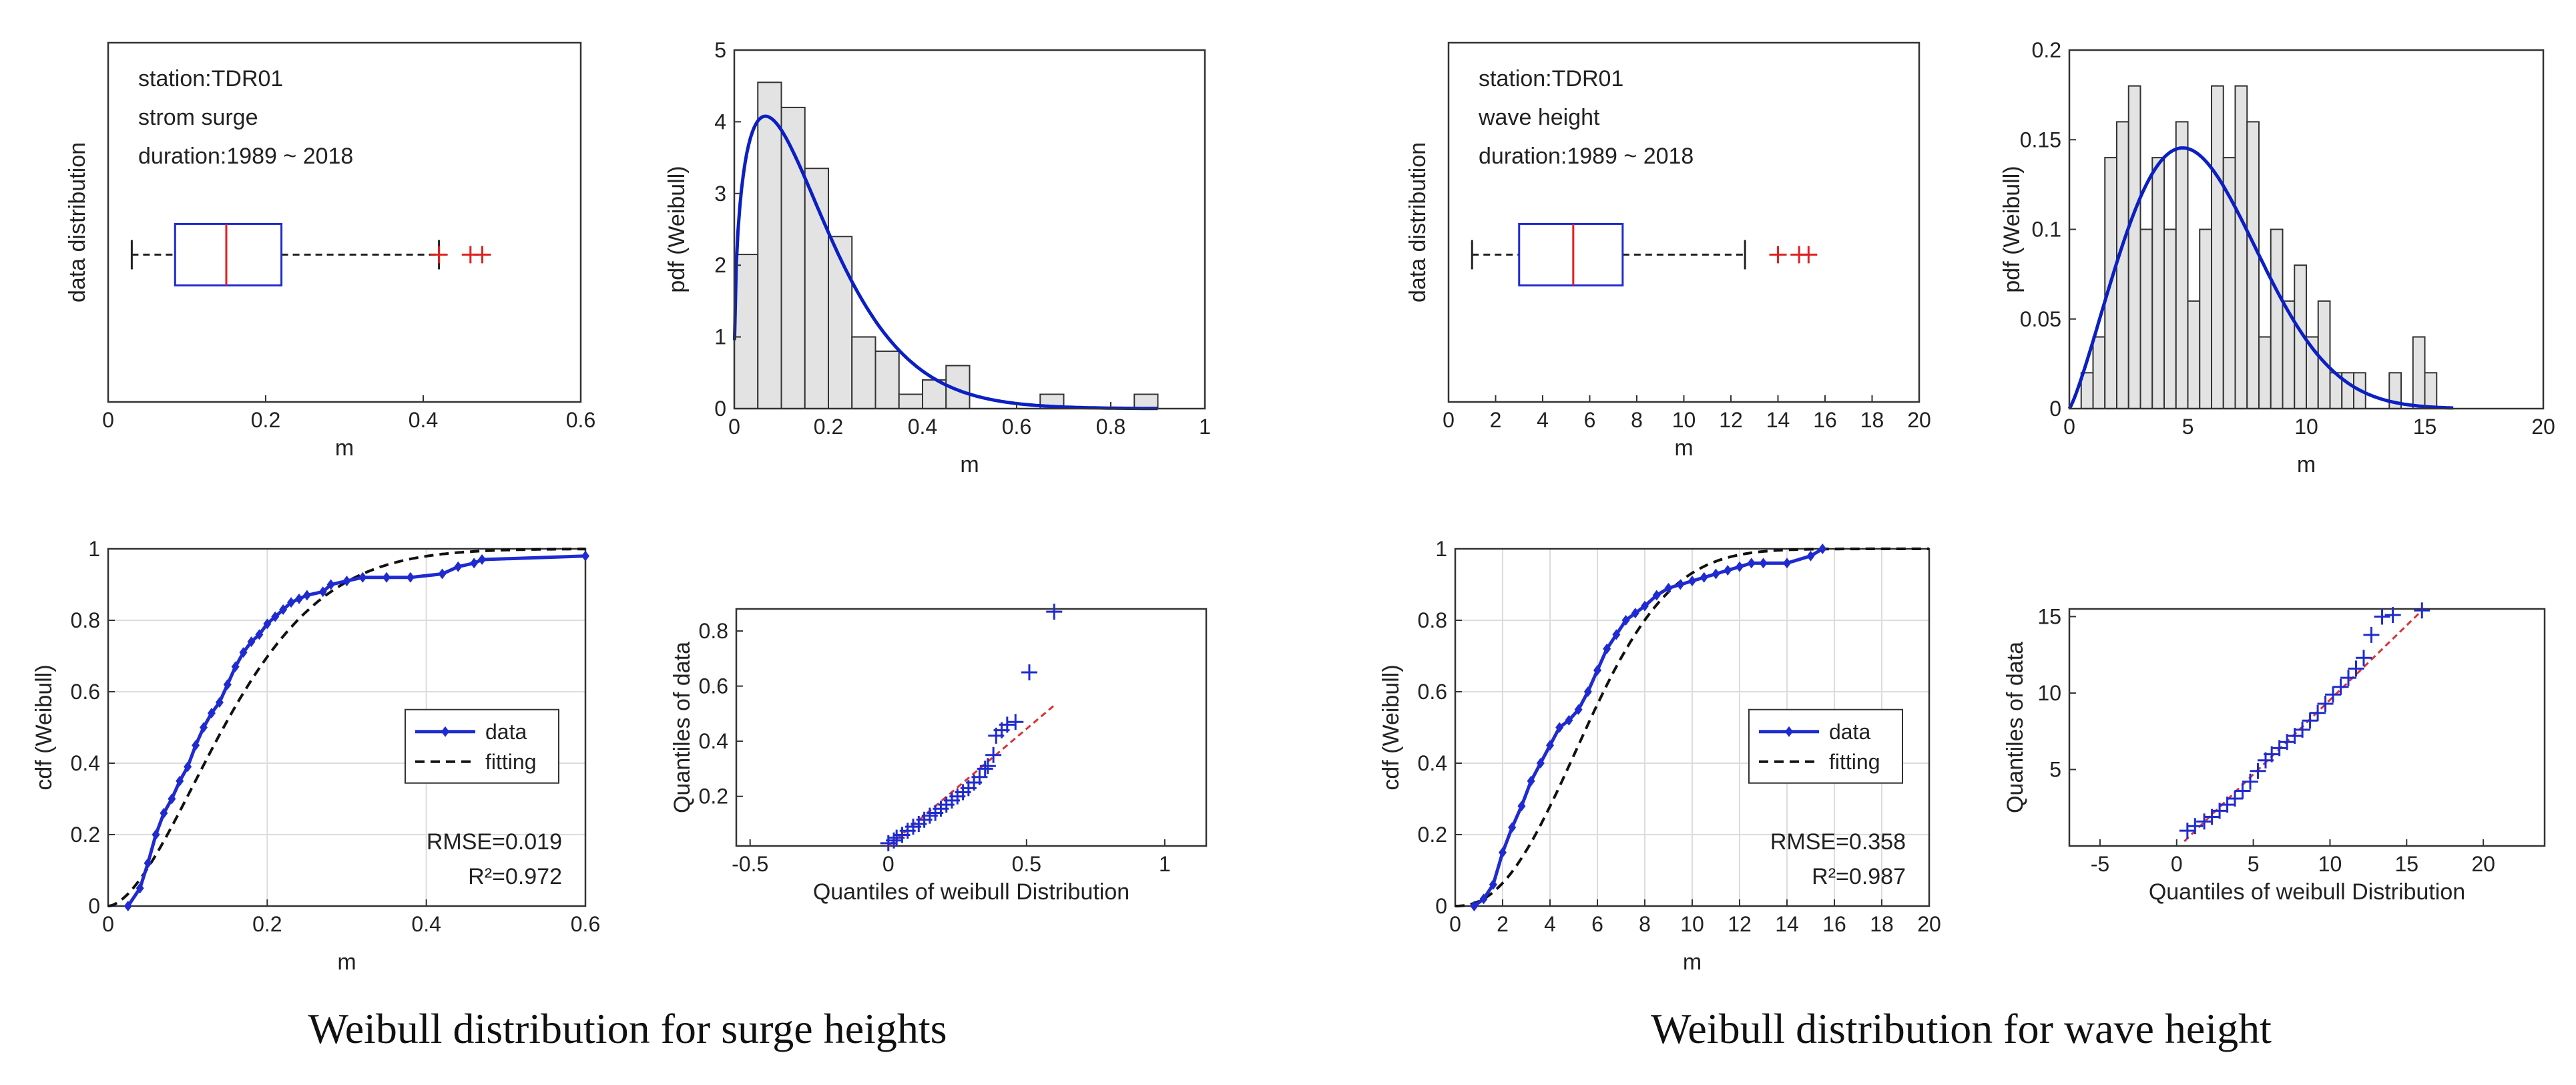 The height and width of the screenshot is (1085, 2576). Describe the element at coordinates (720, 50) in the screenshot. I see `y-tick-label: 5` at that location.